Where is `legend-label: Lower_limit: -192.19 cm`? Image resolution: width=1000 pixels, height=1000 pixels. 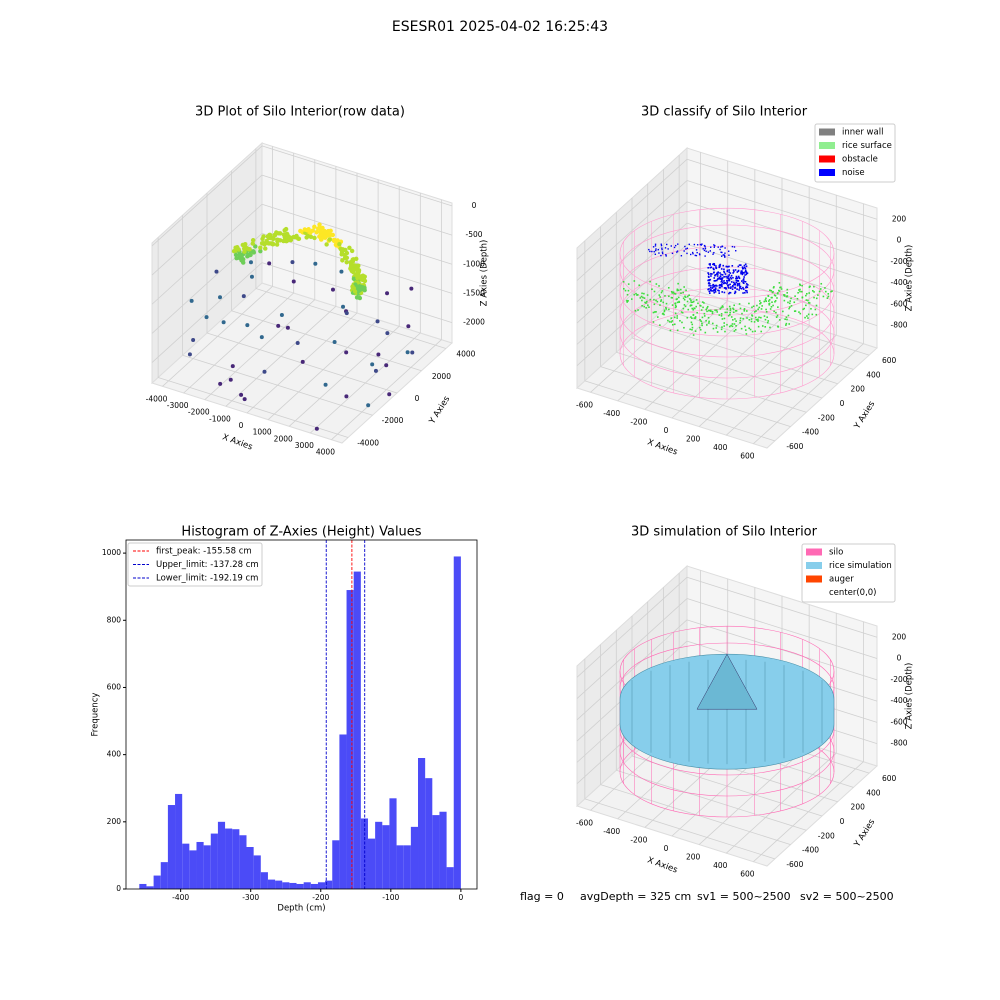 legend-label: Lower_limit: -192.19 cm is located at coordinates (207, 579).